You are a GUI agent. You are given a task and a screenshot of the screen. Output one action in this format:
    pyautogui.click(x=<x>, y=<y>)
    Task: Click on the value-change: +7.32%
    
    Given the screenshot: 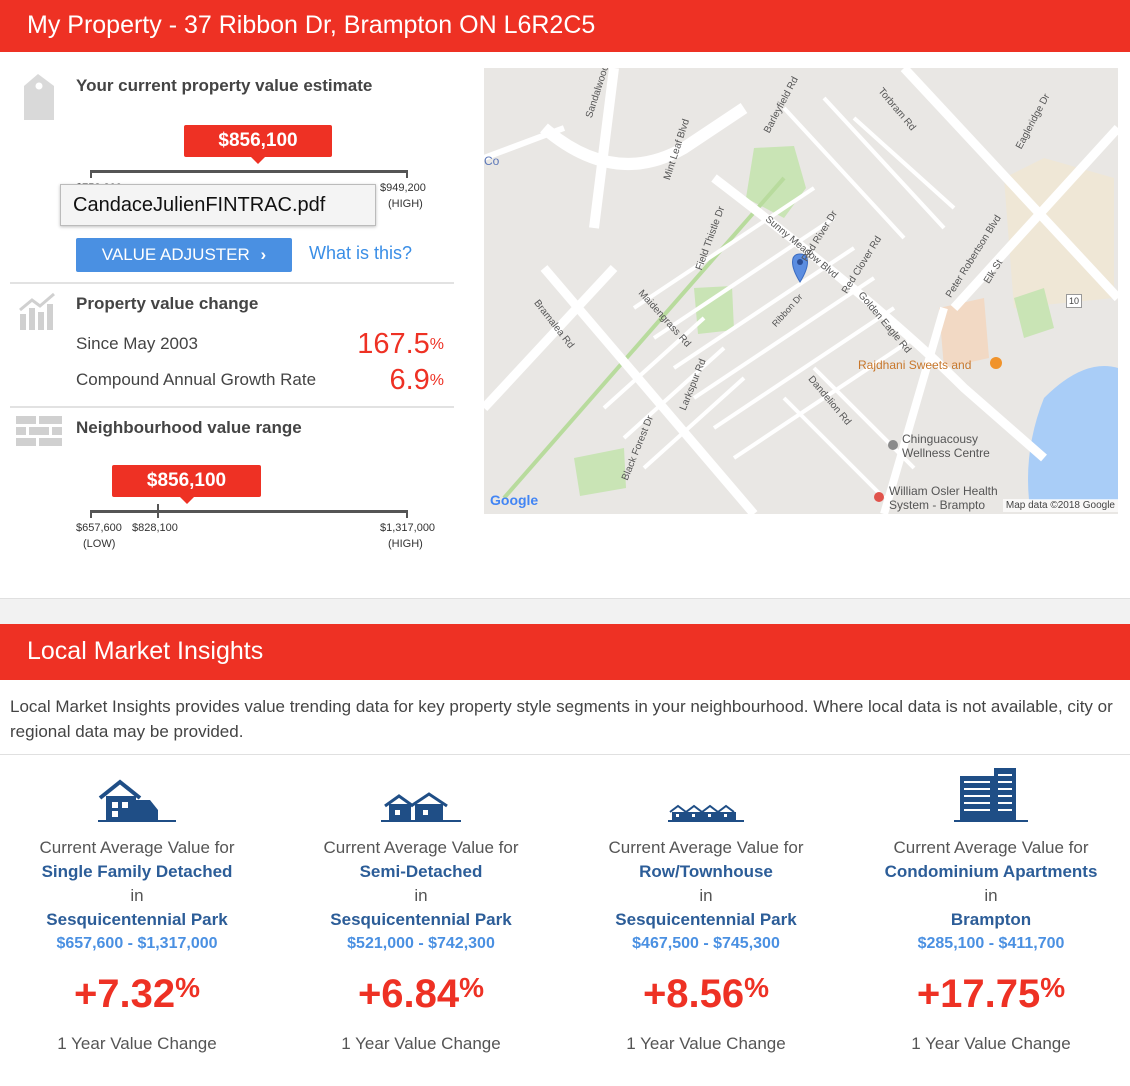 What is the action you would take?
    pyautogui.click(x=137, y=994)
    